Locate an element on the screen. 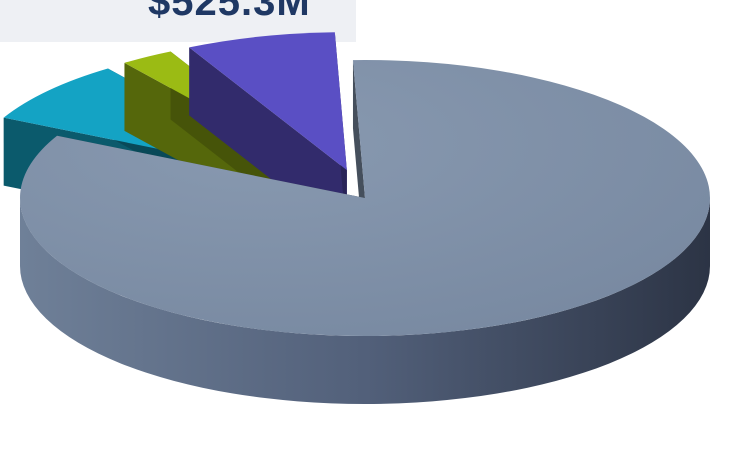 The image size is (736, 474). title-box: $525.3M is located at coordinates (178, 21).